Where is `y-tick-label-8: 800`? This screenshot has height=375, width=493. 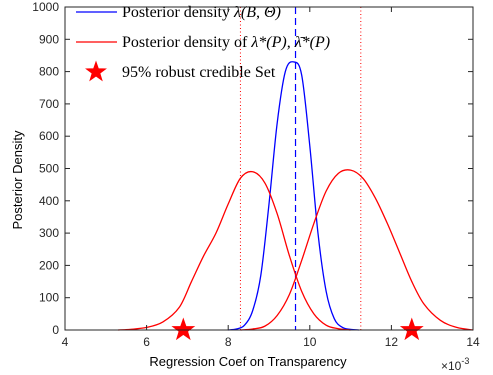 y-tick-label-8: 800 is located at coordinates (49, 72).